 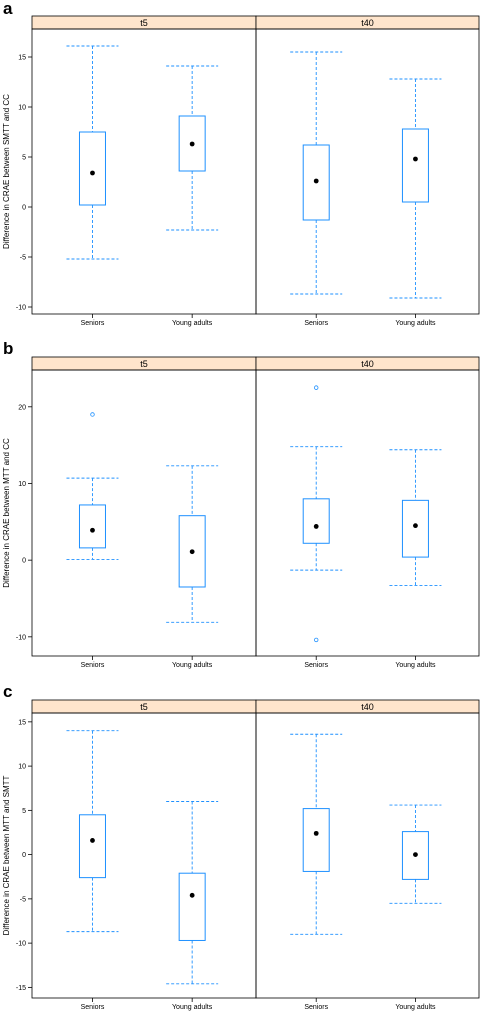 I want to click on y-axis-label: Difference in CRAE between MTT and CC, so click(x=6, y=513).